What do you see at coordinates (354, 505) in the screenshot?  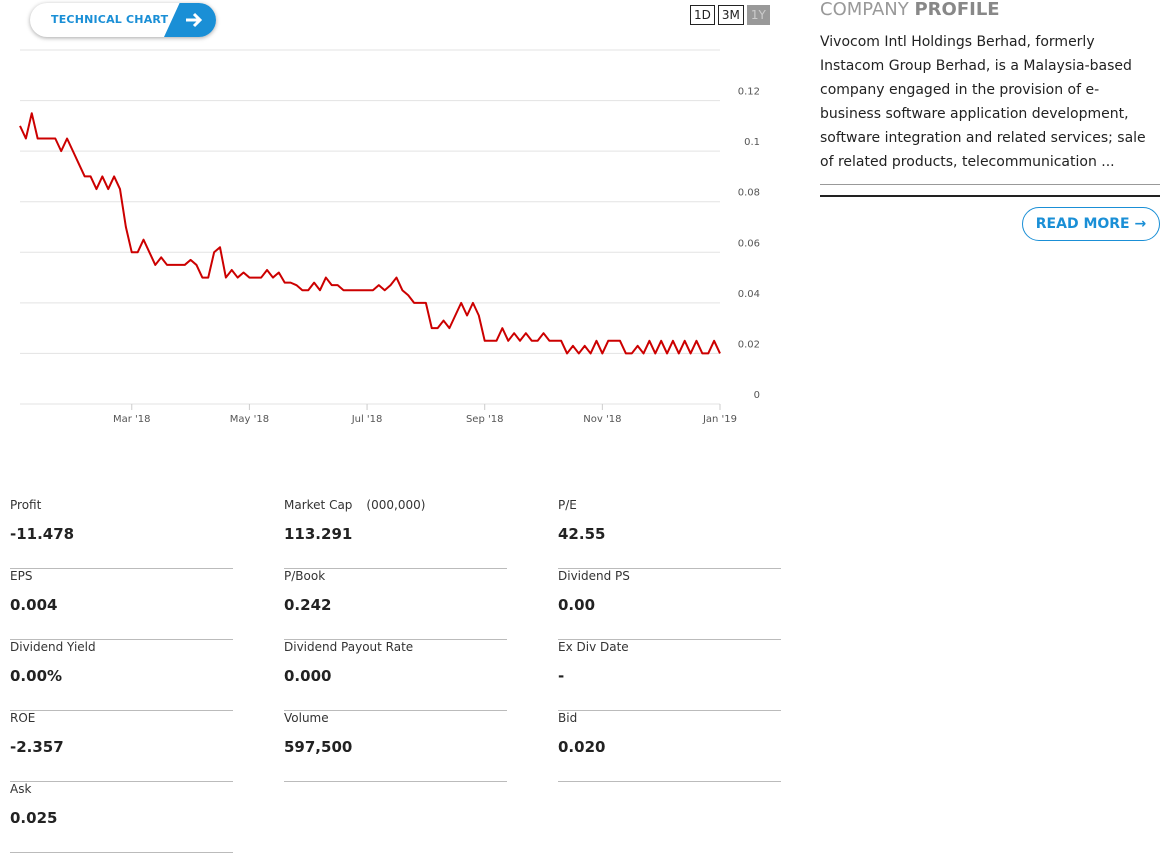 I see `stat-label: Market Cap (000,000)` at bounding box center [354, 505].